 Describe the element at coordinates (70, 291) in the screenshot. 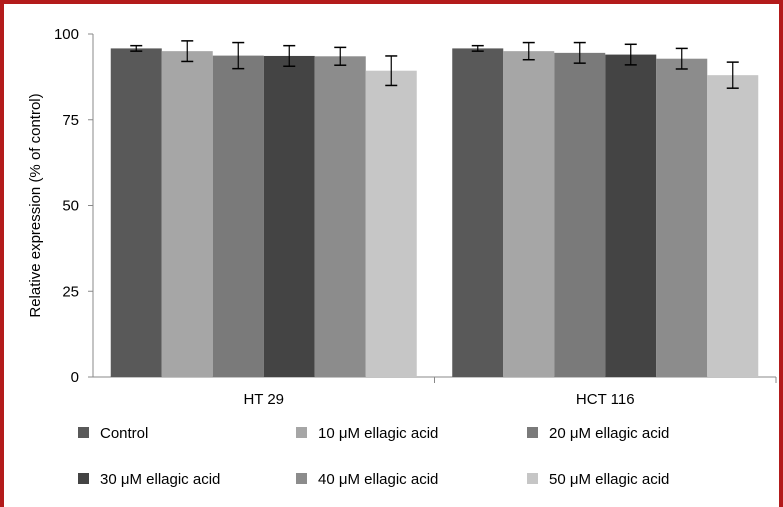

I see `y-tick-label: 25` at that location.